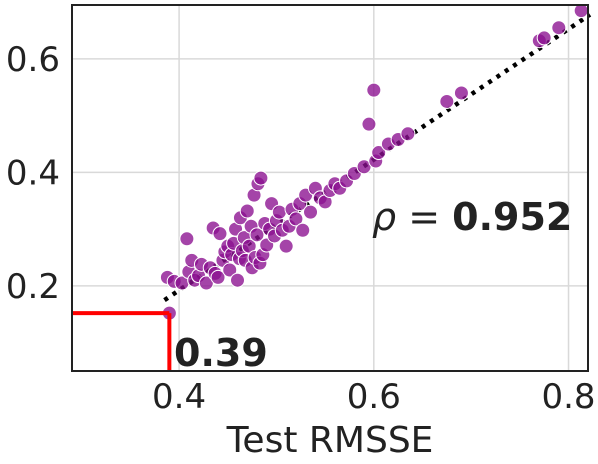 The height and width of the screenshot is (464, 598). I want to click on y-tick-label: 0.6, so click(33, 60).